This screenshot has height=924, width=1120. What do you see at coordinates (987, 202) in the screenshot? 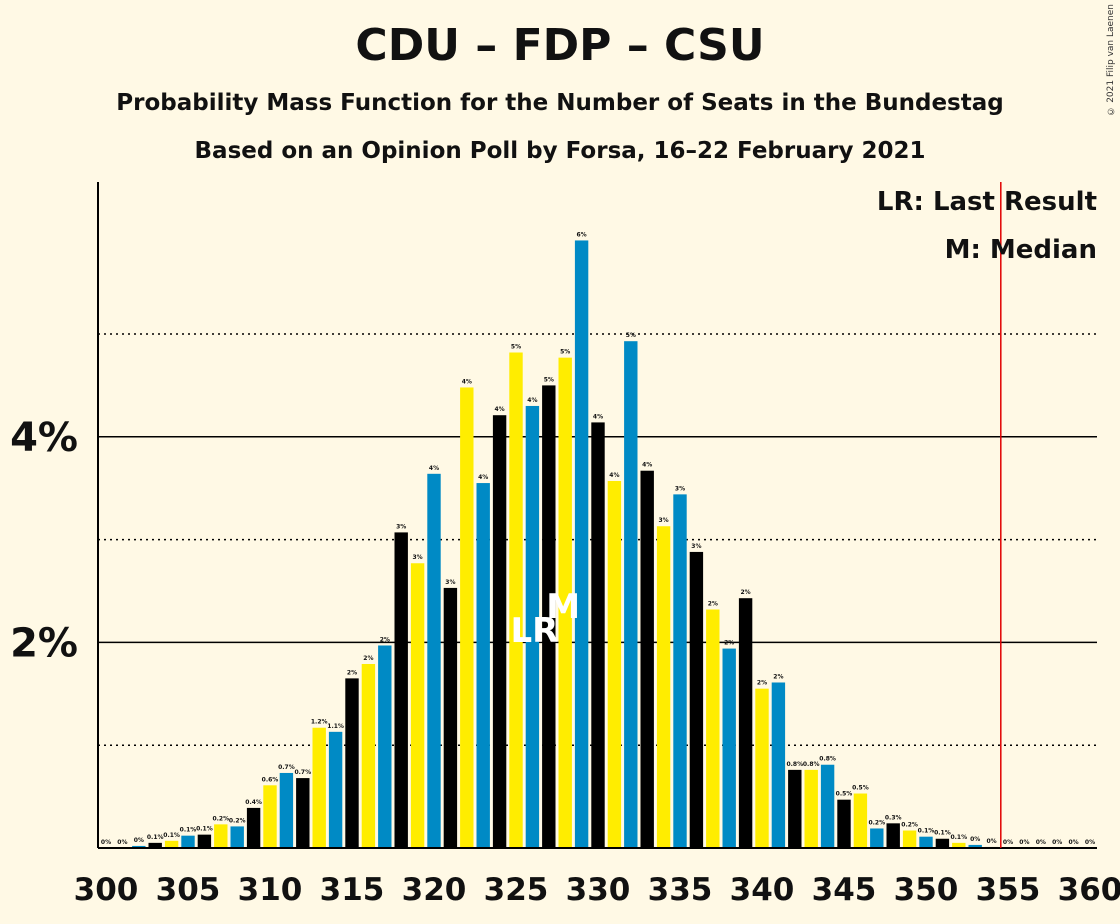
I see `legend-last-result: LR: Last Result` at bounding box center [987, 202].